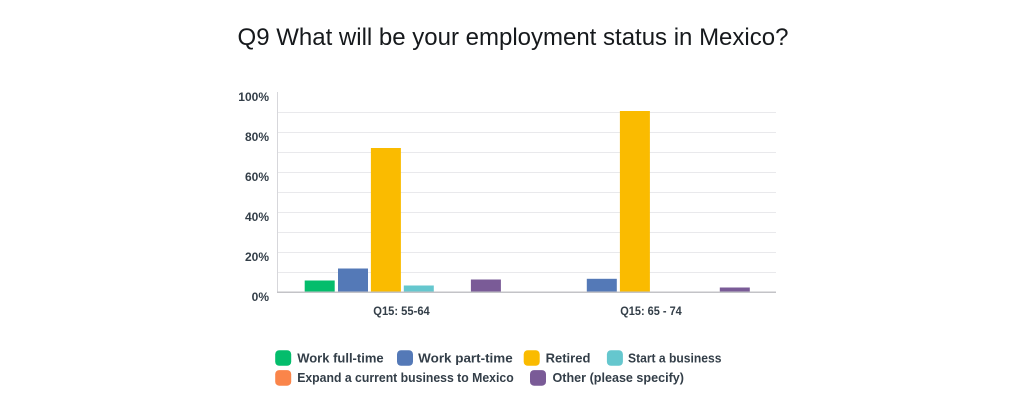 The height and width of the screenshot is (405, 1024). I want to click on svg-text: 20%, so click(257, 257).